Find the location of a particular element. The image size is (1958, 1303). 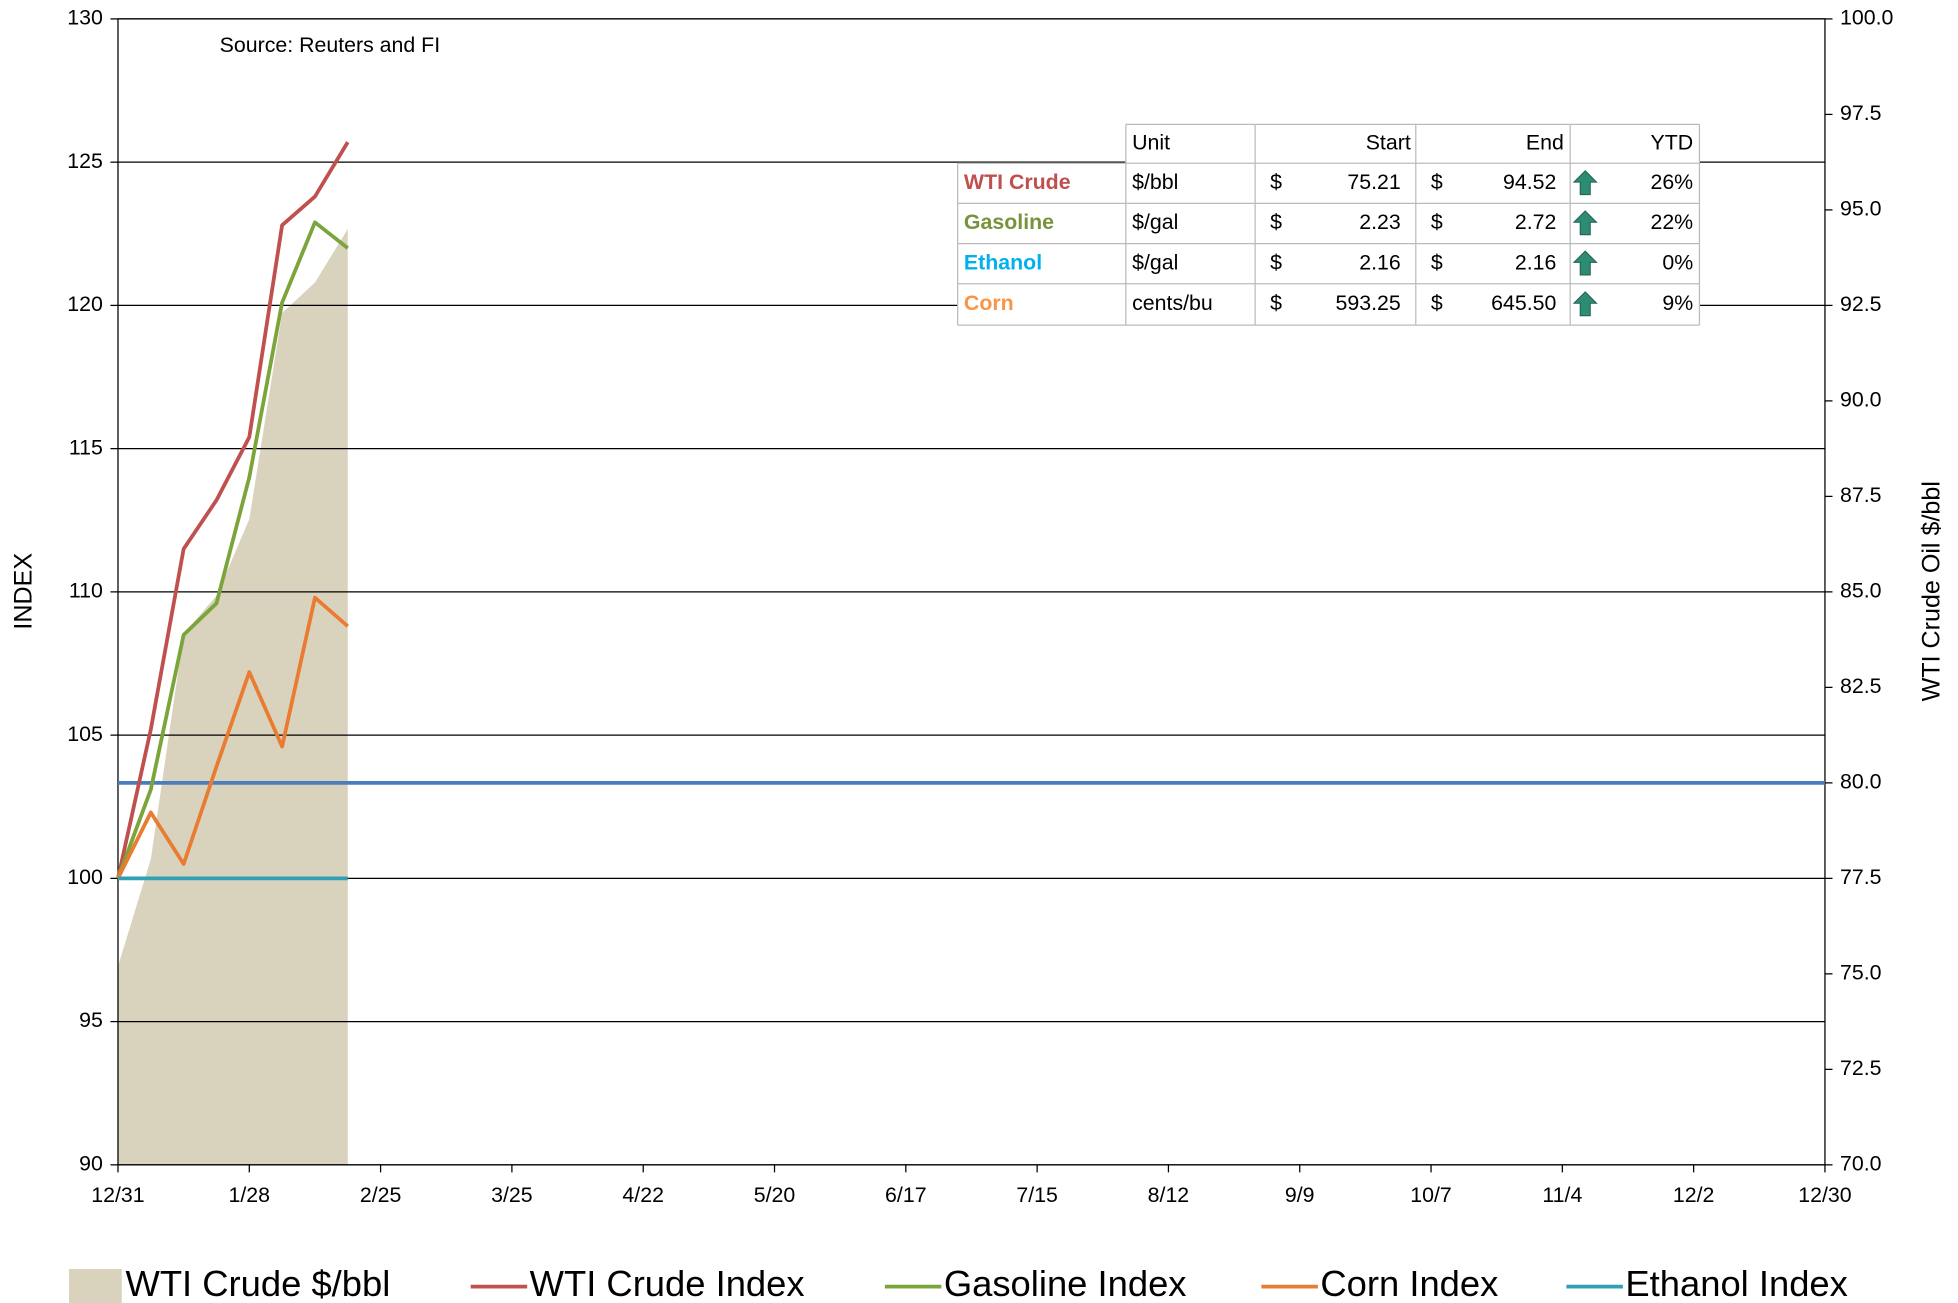

x-tick-label: 9/9 is located at coordinates (1300, 1195).